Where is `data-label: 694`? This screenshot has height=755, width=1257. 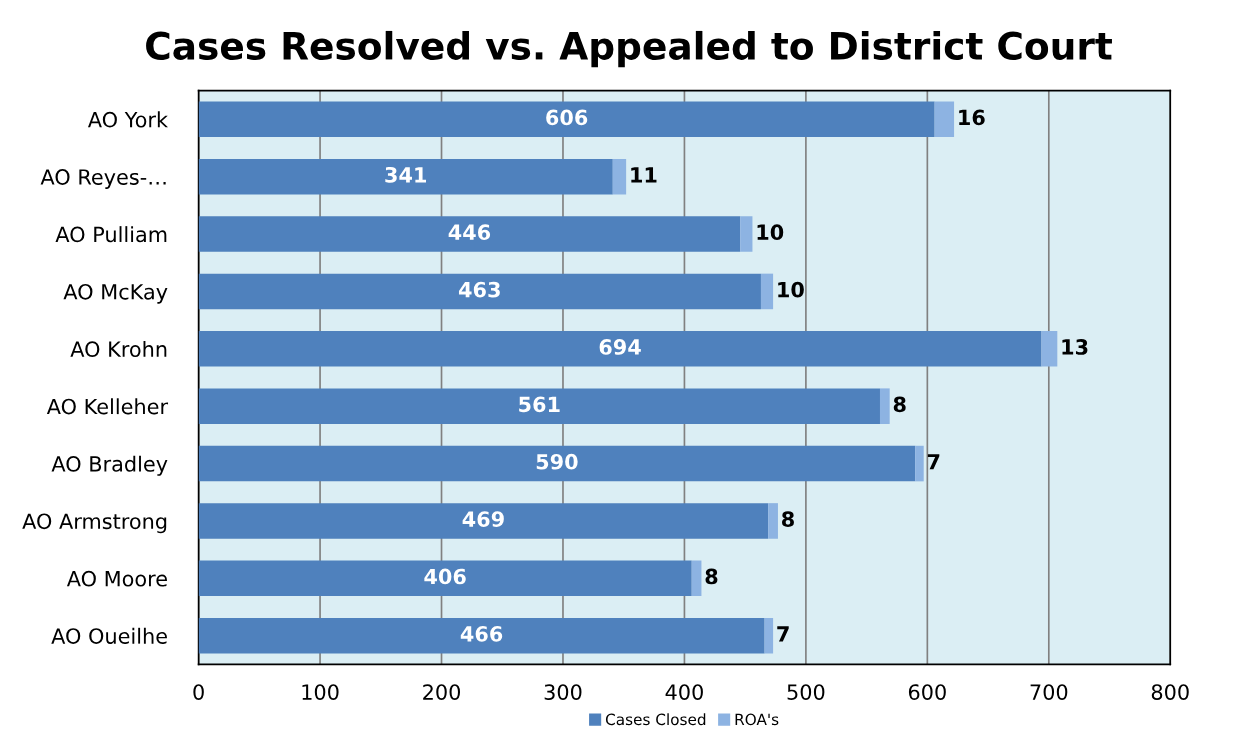 data-label: 694 is located at coordinates (620, 347).